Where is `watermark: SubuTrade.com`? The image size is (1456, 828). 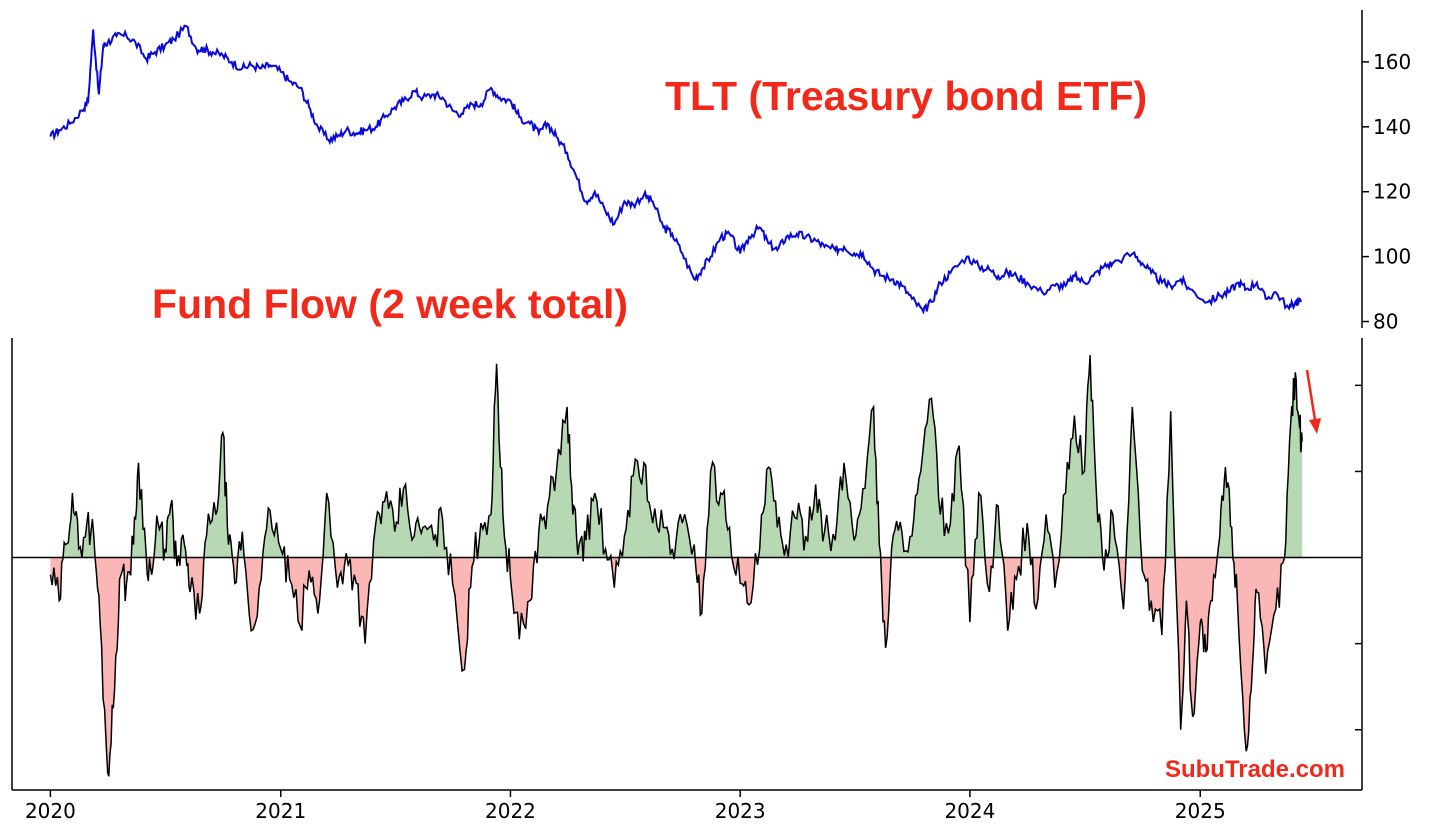 watermark: SubuTrade.com is located at coordinates (1255, 769).